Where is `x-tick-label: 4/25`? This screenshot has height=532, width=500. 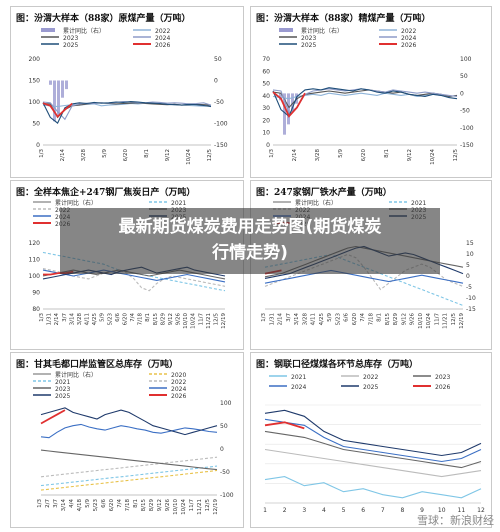
x-tick-label: 4/25 is located at coordinates (322, 319).